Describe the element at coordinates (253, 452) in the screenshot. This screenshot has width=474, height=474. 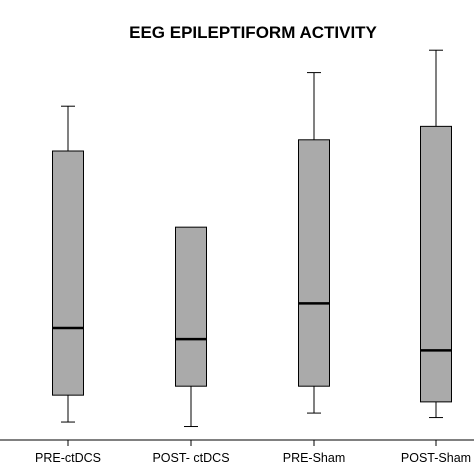
I see `x-axis-ticks: PRE-ctDCS POST- ctDCS PRE-Sham POST-Sham` at that location.